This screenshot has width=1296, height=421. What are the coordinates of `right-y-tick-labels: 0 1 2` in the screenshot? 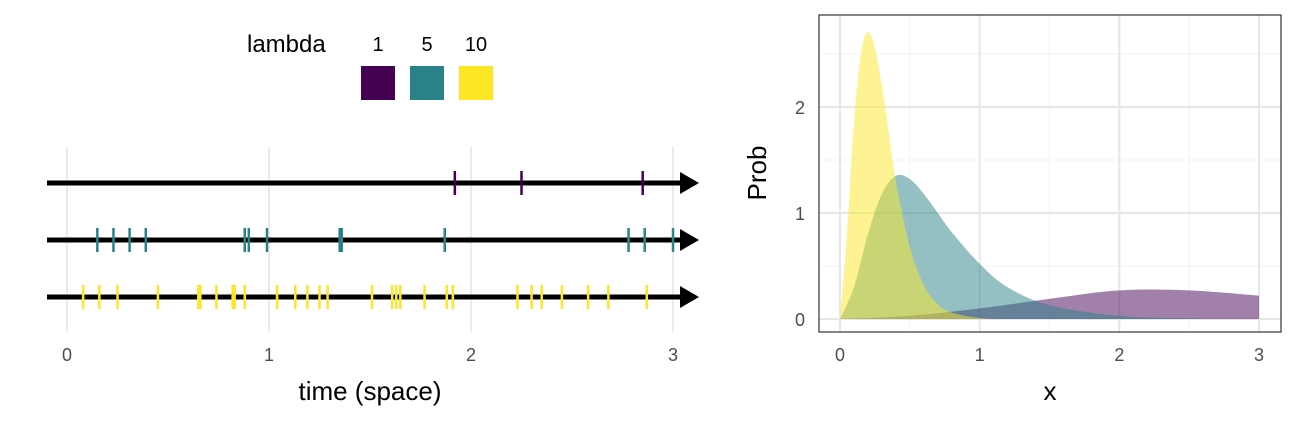 It's located at (800, 214).